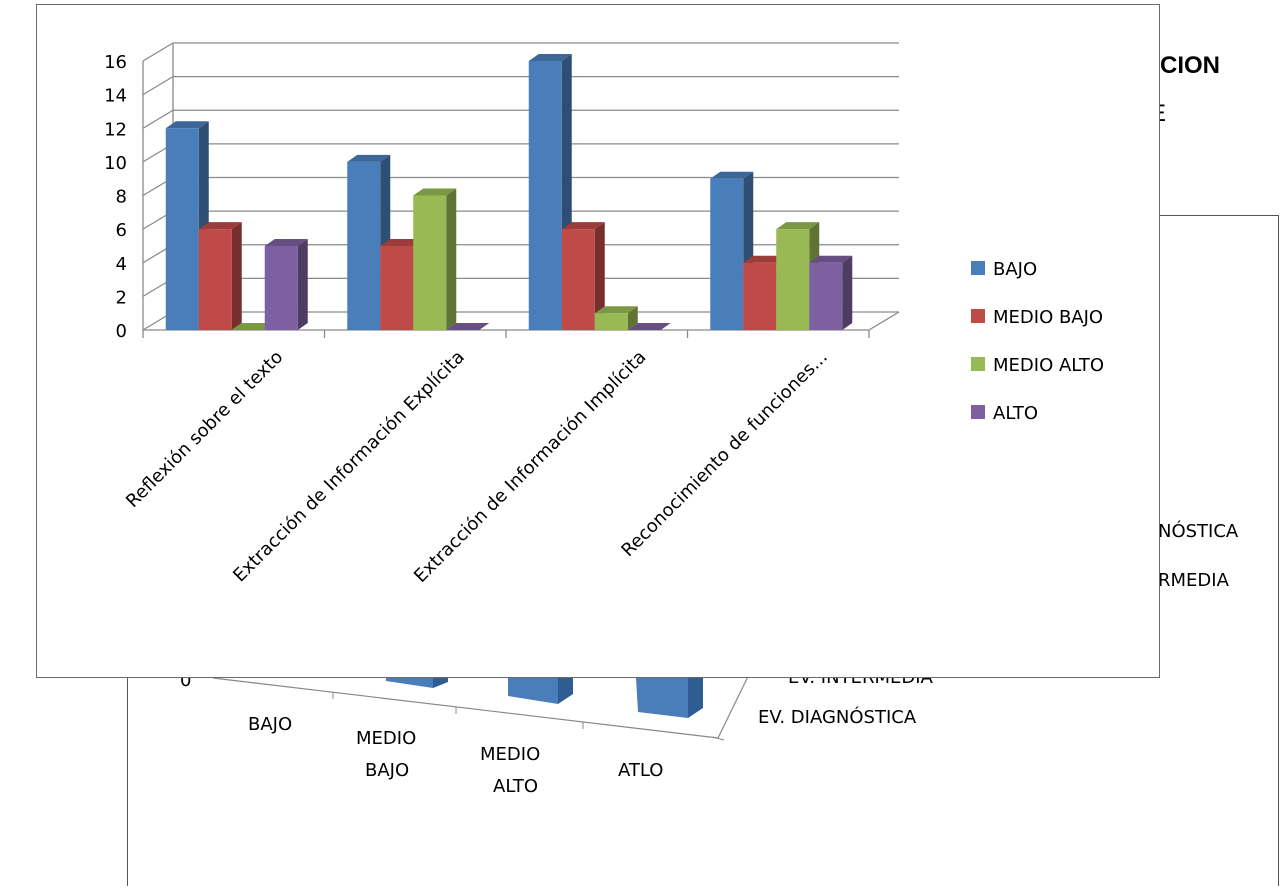 This screenshot has height=888, width=1280. Describe the element at coordinates (204, 429) in the screenshot. I see `x-category-label: Reflexión sobre el texto` at that location.